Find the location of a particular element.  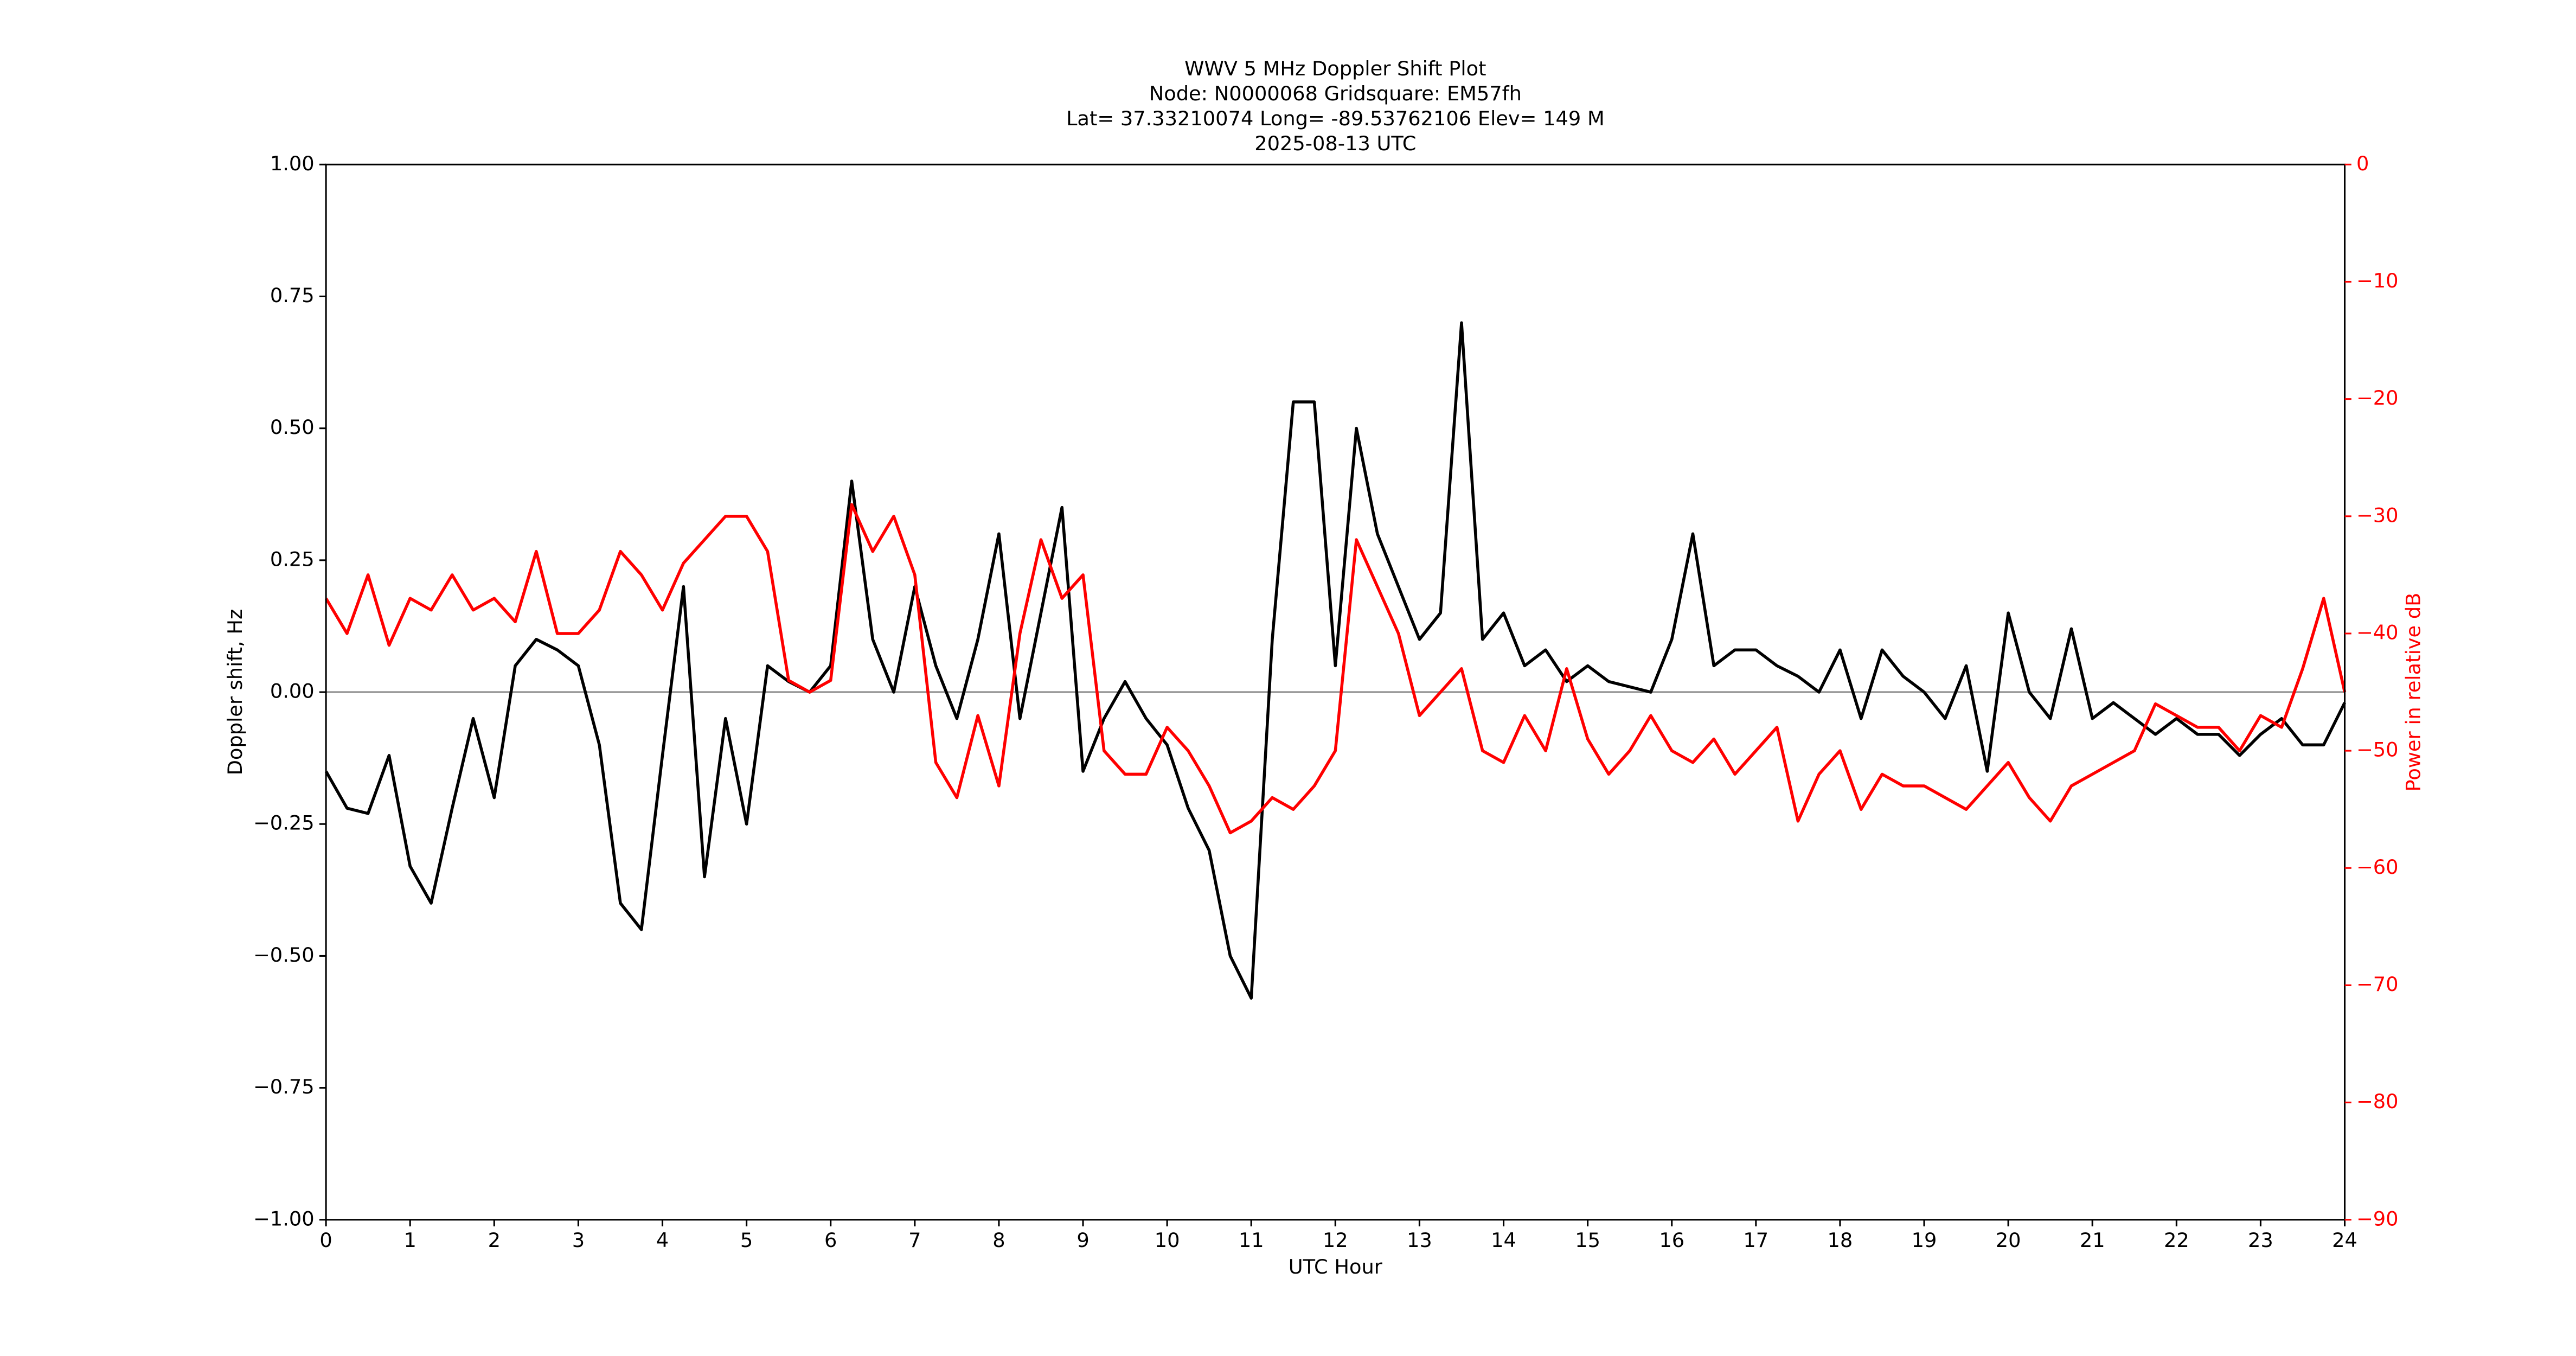

y2-tick-label: −20 is located at coordinates (2377, 398).